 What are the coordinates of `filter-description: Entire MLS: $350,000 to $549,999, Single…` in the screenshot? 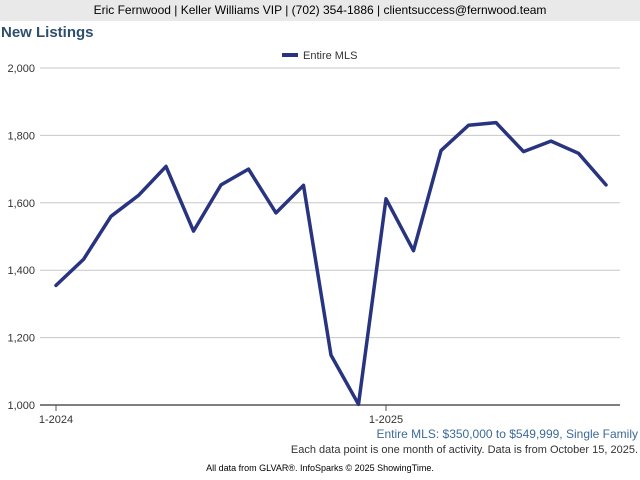 It's located at (507, 434).